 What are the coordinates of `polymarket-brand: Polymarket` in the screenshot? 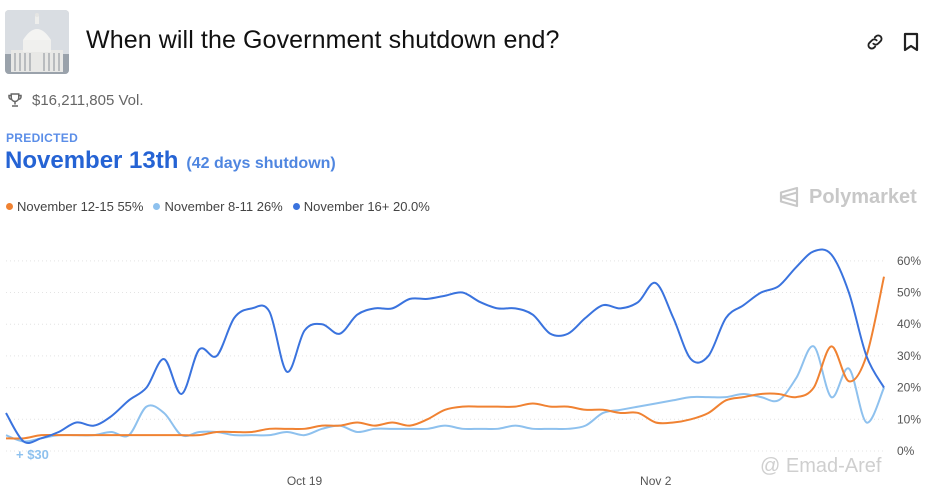 It's located at (847, 197).